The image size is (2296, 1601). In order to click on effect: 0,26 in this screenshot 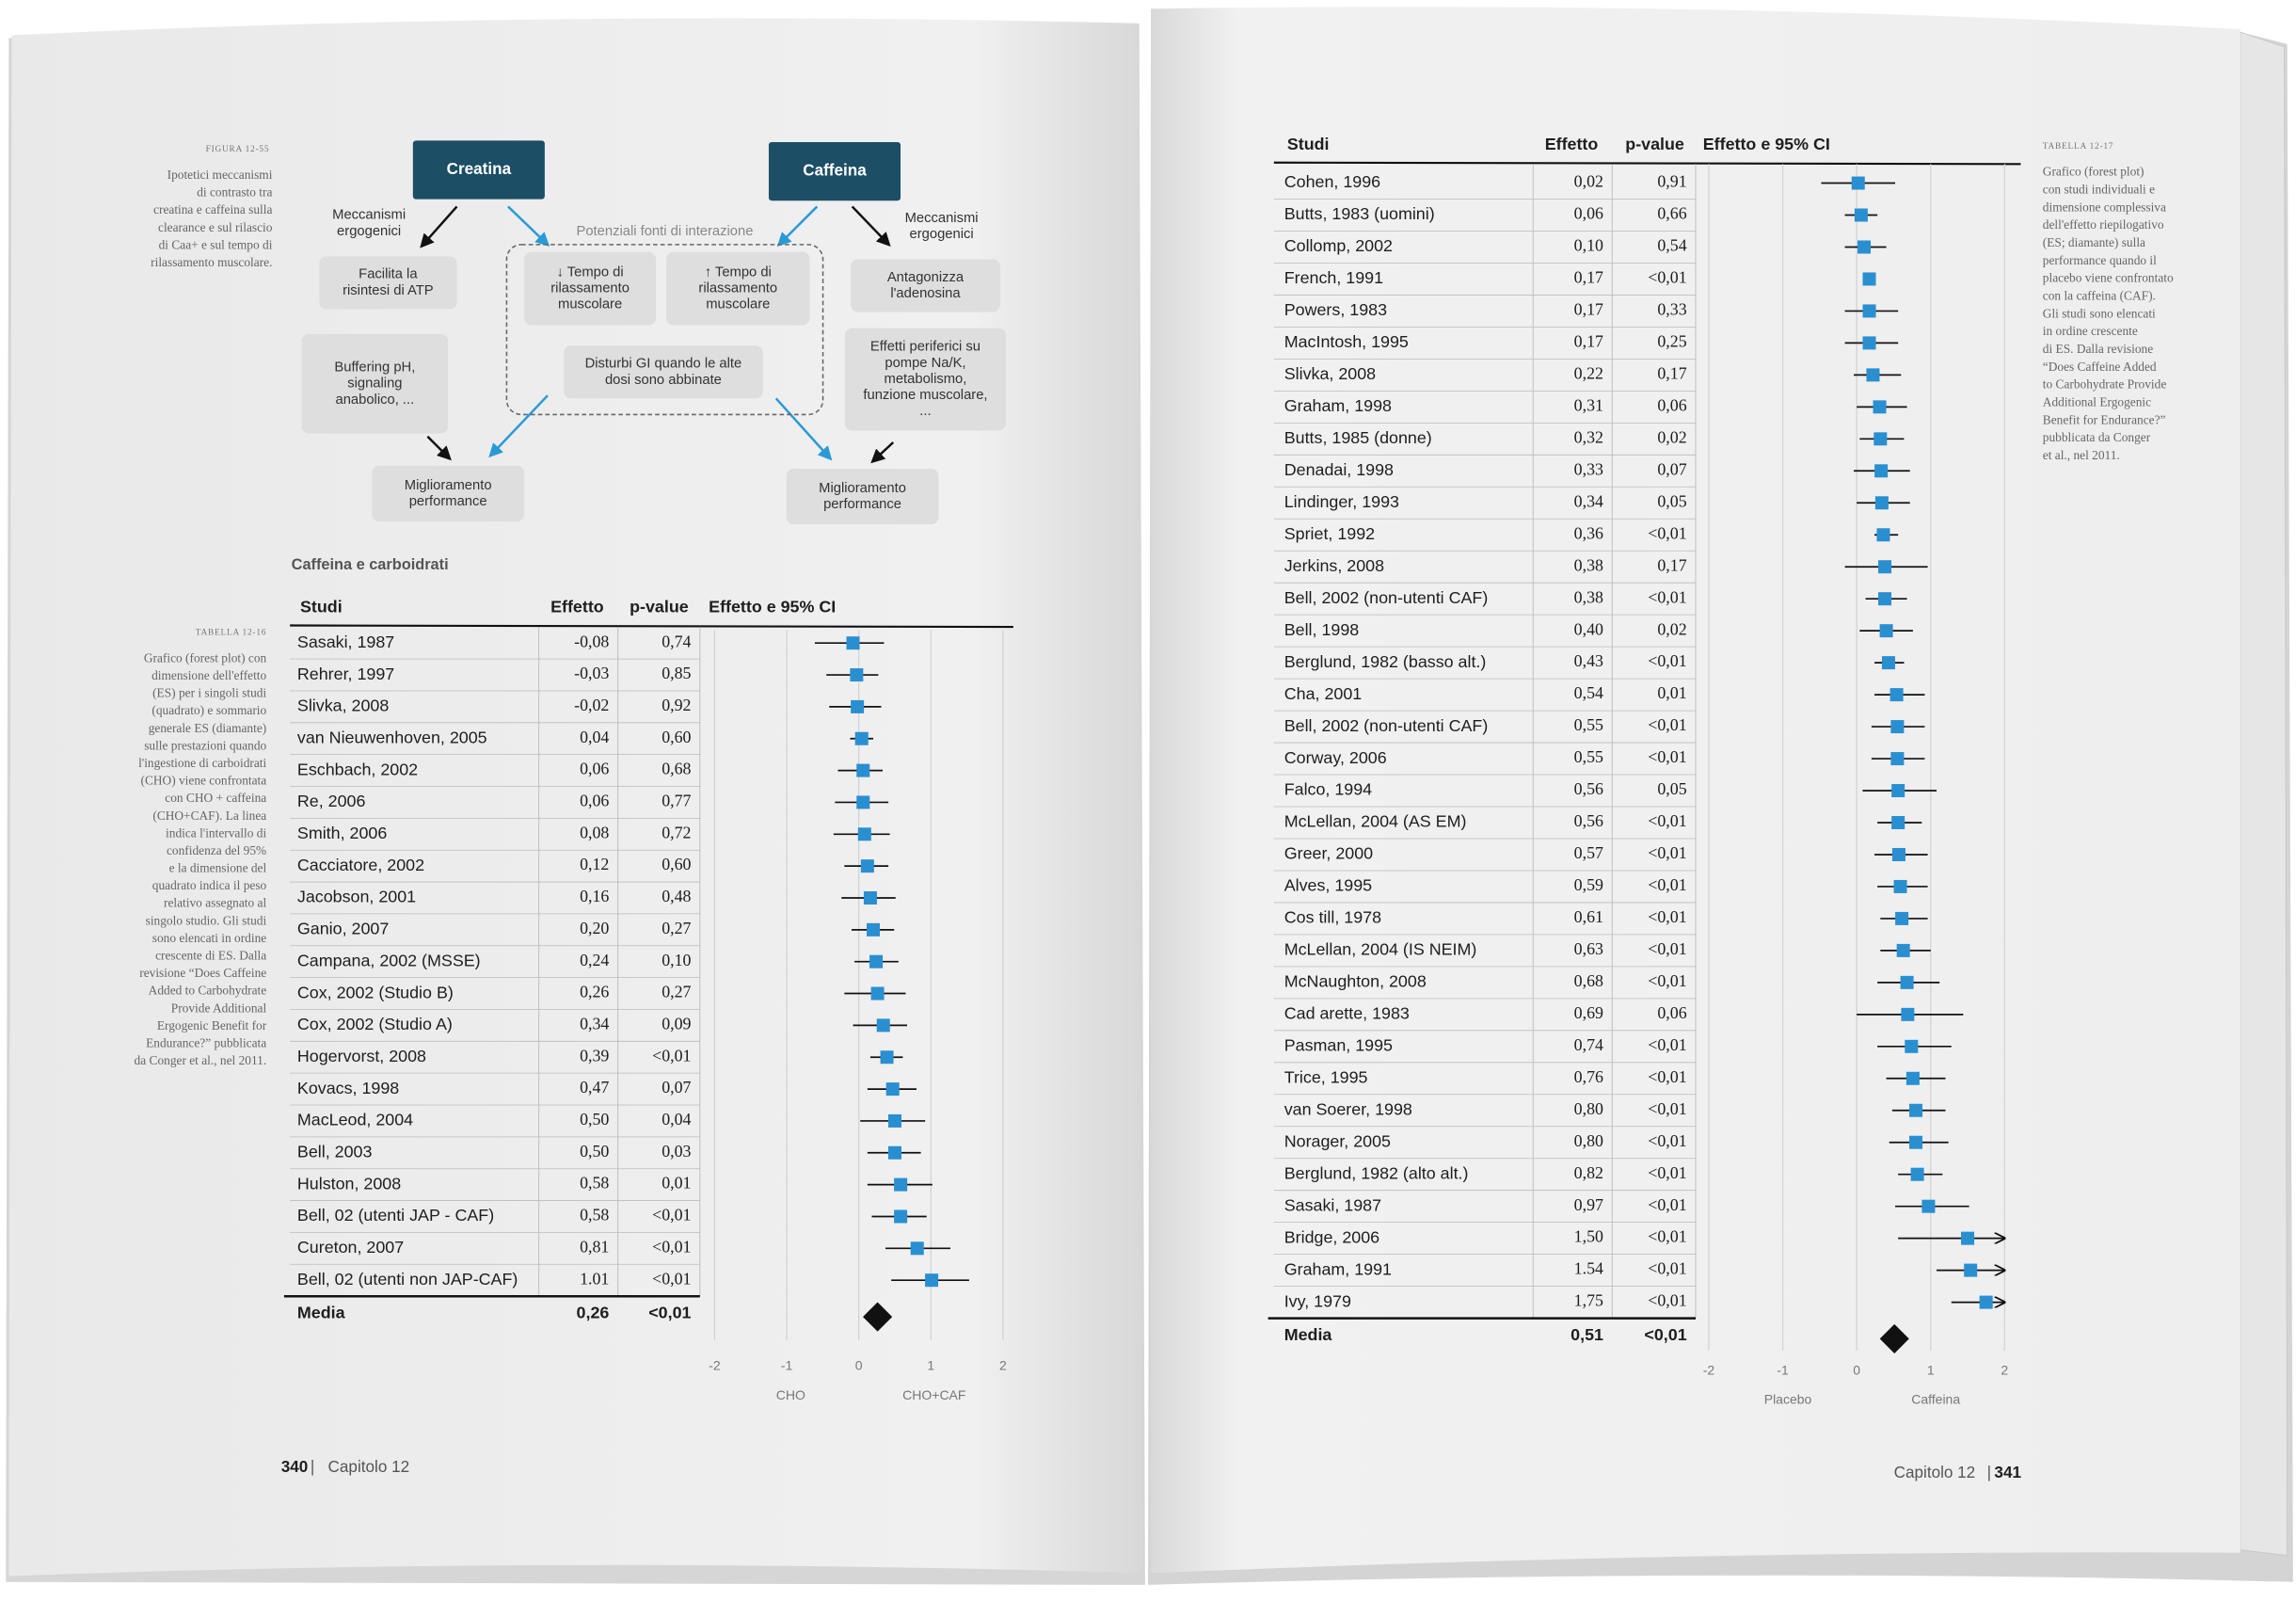, I will do `click(594, 992)`.